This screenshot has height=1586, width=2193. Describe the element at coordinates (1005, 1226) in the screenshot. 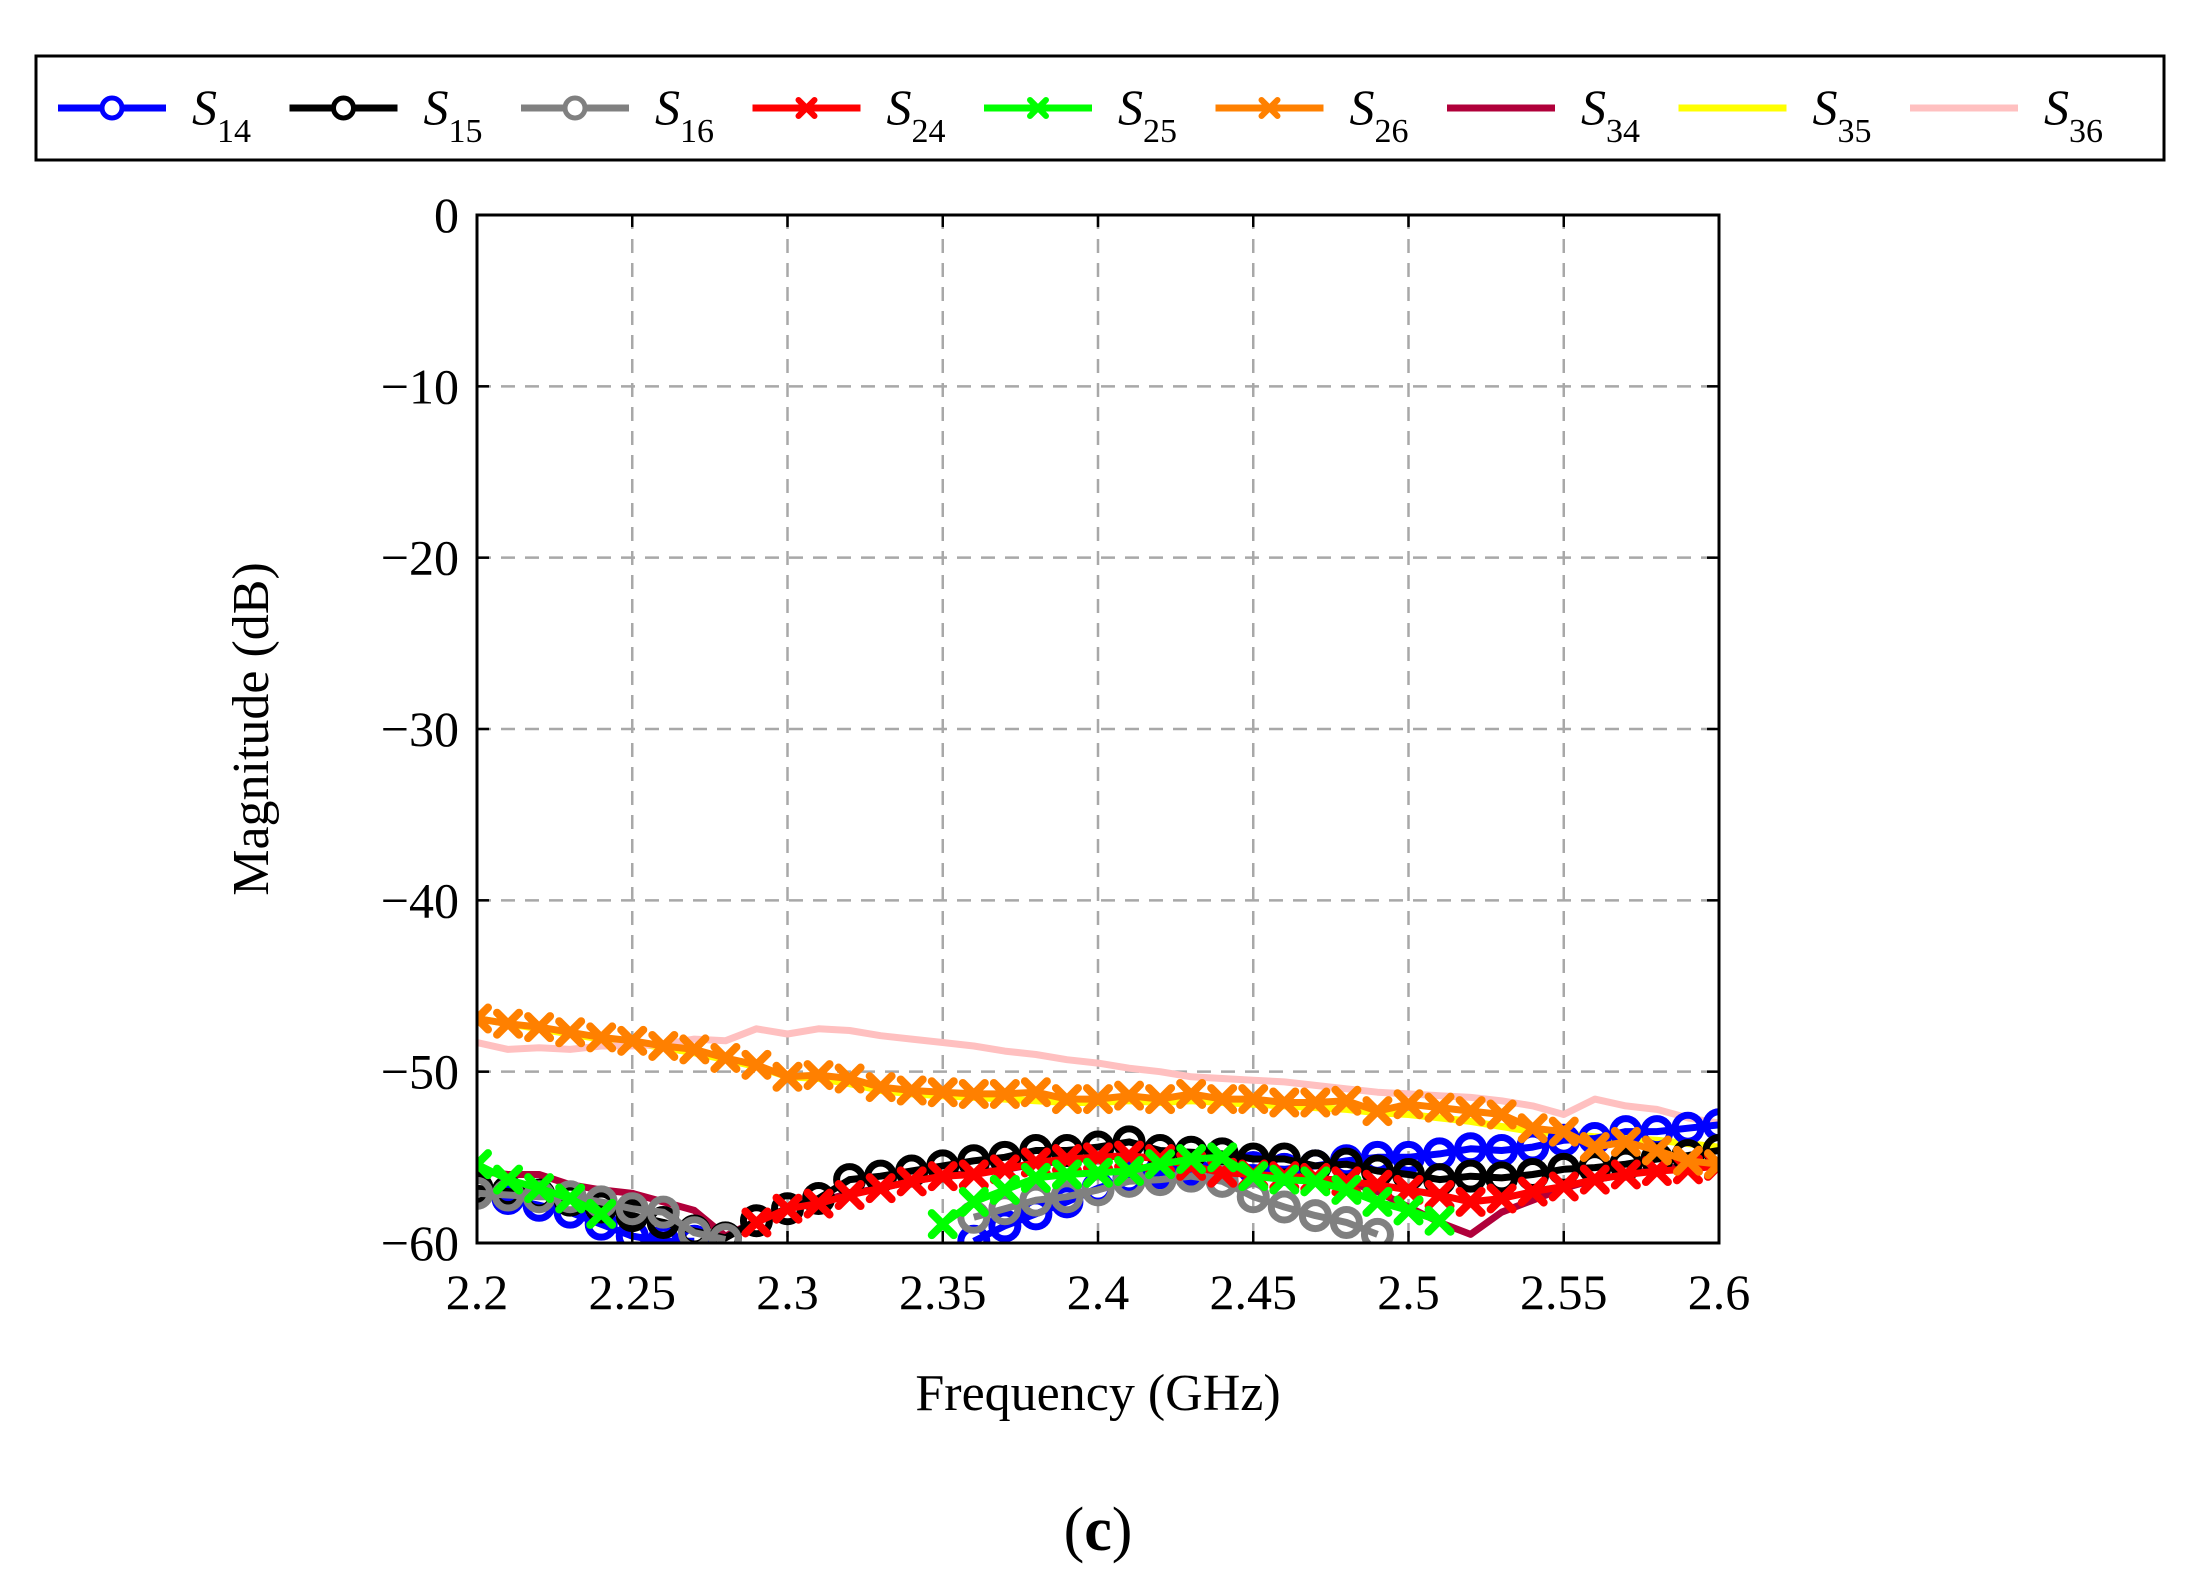

I see `data-point-S14` at that location.